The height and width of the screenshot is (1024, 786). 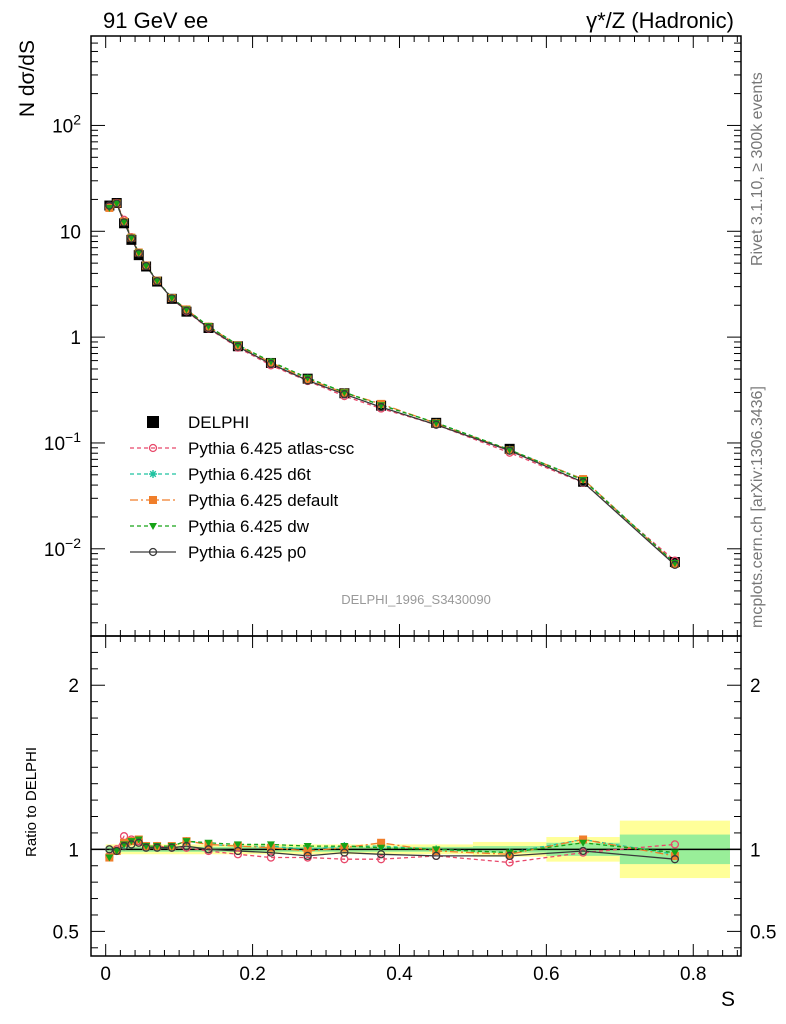 I want to click on series-3-ratio-point, so click(x=583, y=839).